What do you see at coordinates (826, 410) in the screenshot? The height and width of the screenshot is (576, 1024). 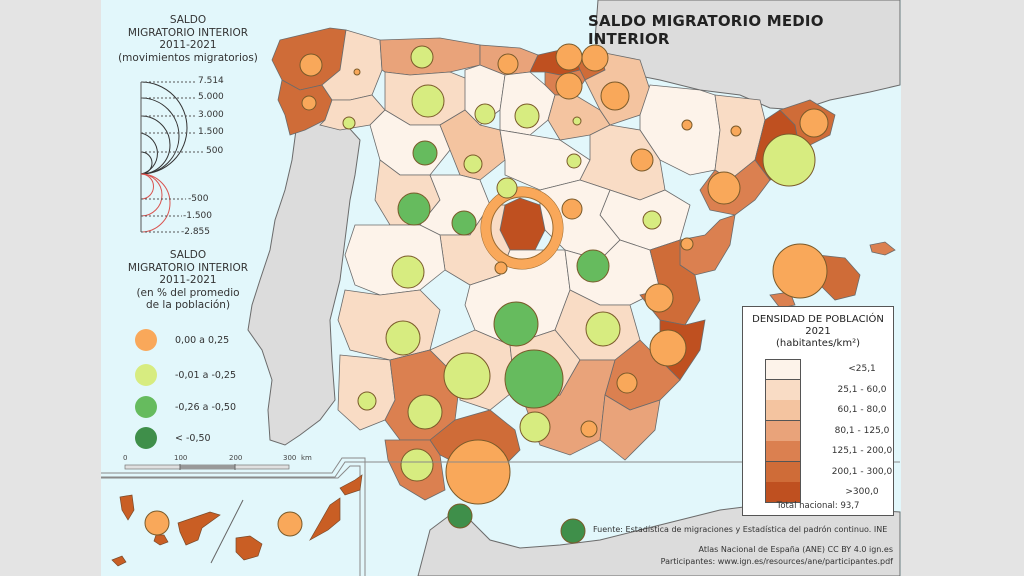 I see `density-class-row: 60,1 - 80,0` at bounding box center [826, 410].